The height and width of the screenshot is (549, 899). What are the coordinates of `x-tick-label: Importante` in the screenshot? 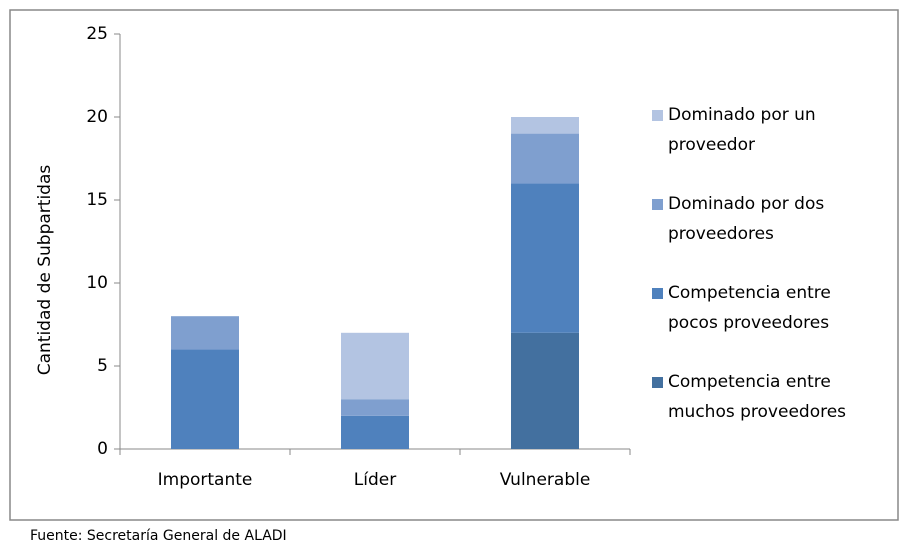 It's located at (205, 480).